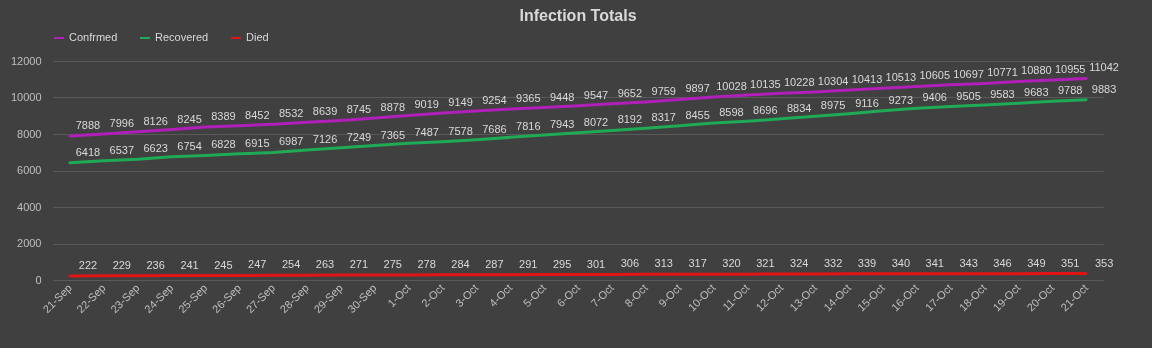 This screenshot has height=348, width=1152. What do you see at coordinates (968, 95) in the screenshot?
I see `data-label: 9505` at bounding box center [968, 95].